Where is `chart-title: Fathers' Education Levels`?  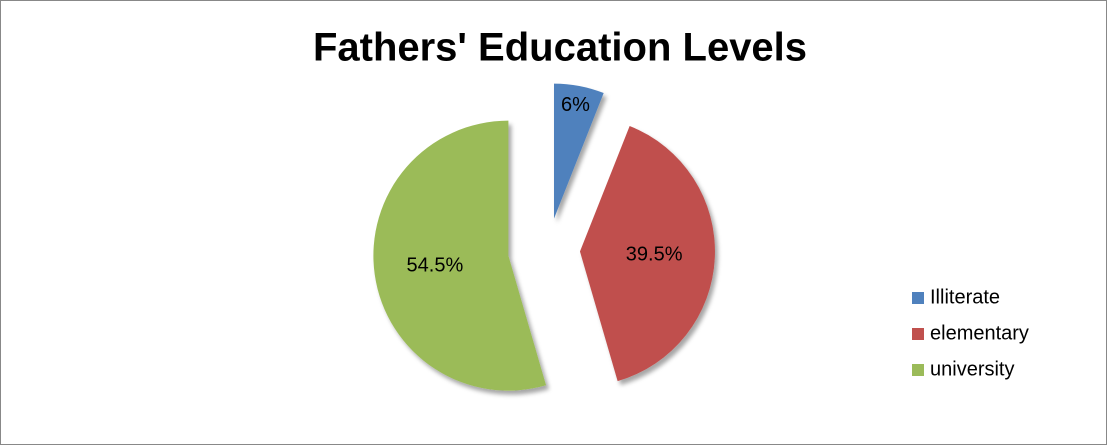 chart-title: Fathers' Education Levels is located at coordinates (560, 48).